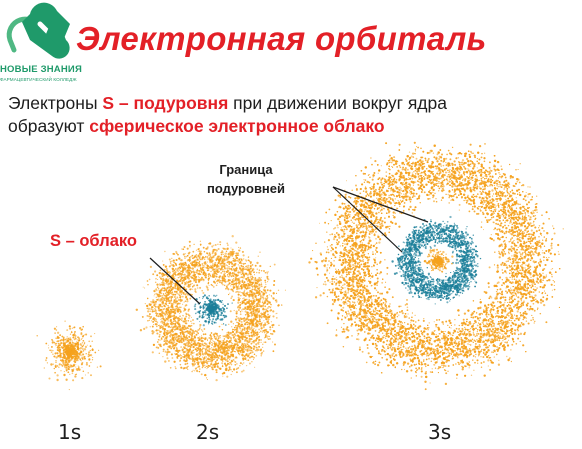 Image resolution: width=582 pixels, height=449 pixels. What do you see at coordinates (70, 432) in the screenshot?
I see `orbital-label-1s: 1s` at bounding box center [70, 432].